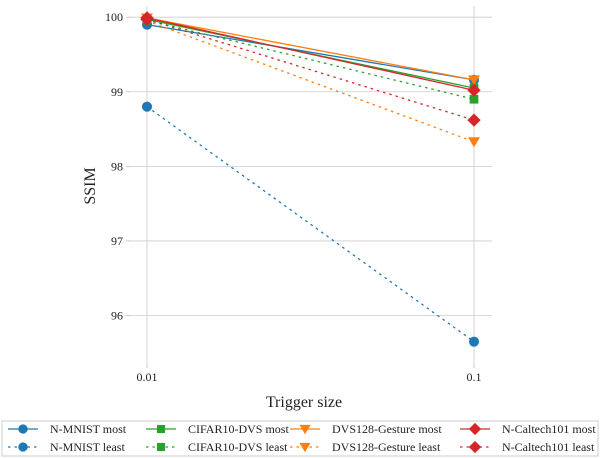  I want to click on legend-entry: N-MNIST least, so click(66, 447).